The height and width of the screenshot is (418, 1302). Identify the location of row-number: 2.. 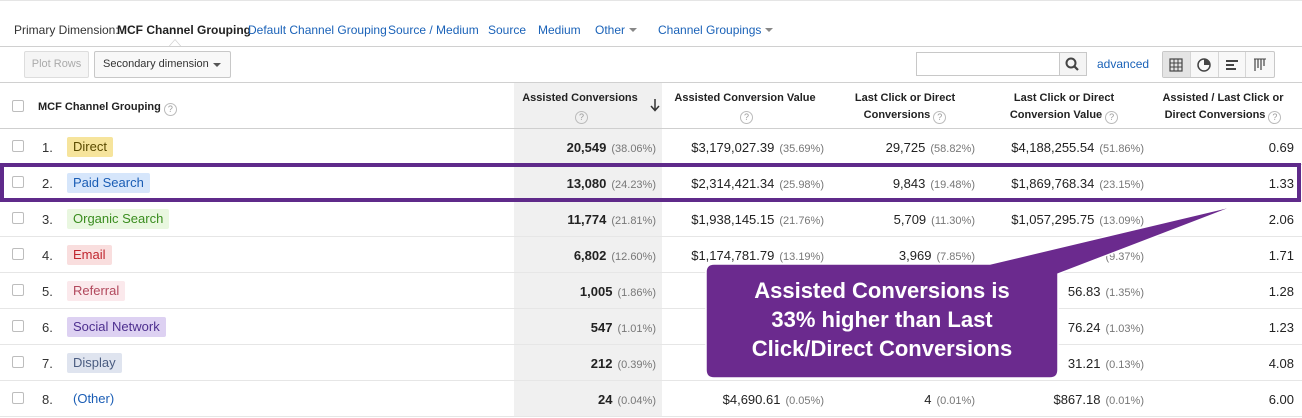
(47, 183).